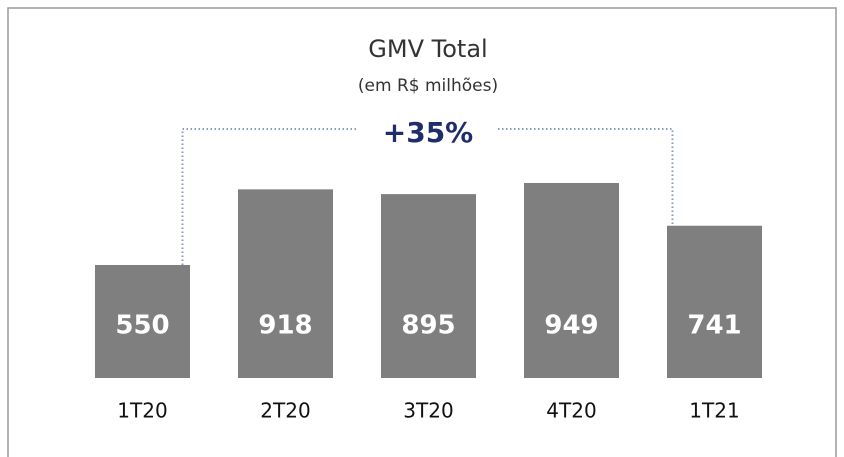  Describe the element at coordinates (428, 411) in the screenshot. I see `x-tick-label: 3T20` at that location.